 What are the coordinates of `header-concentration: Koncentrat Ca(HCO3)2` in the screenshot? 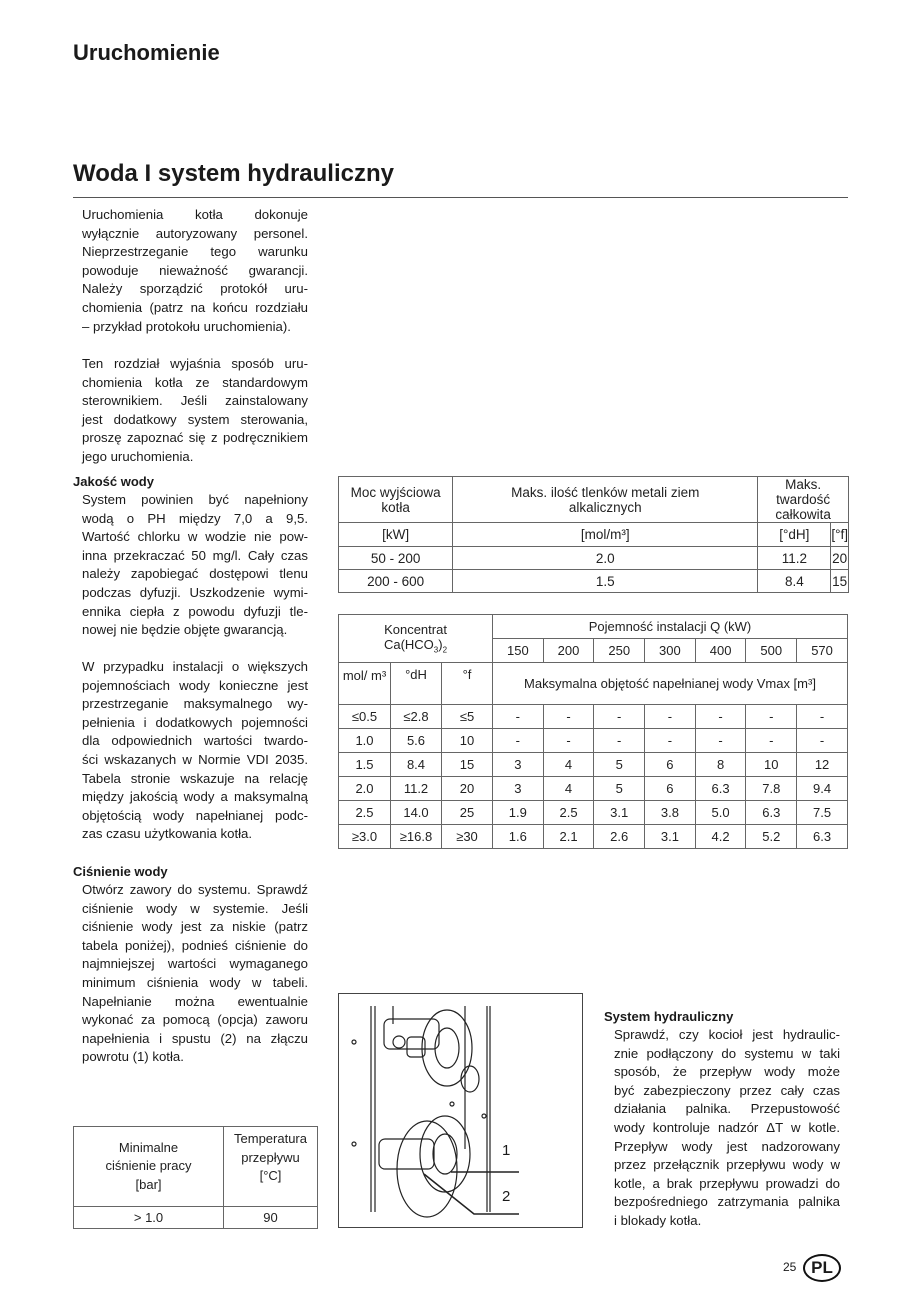 It's located at (415, 638).